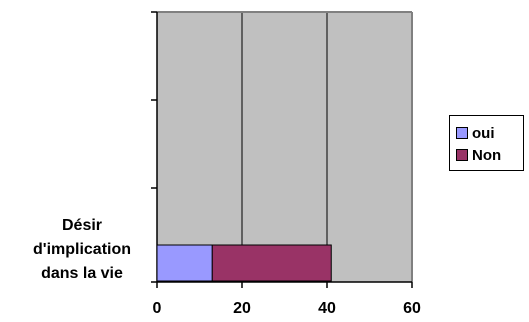 The height and width of the screenshot is (322, 529). I want to click on bar-oui, so click(184, 263).